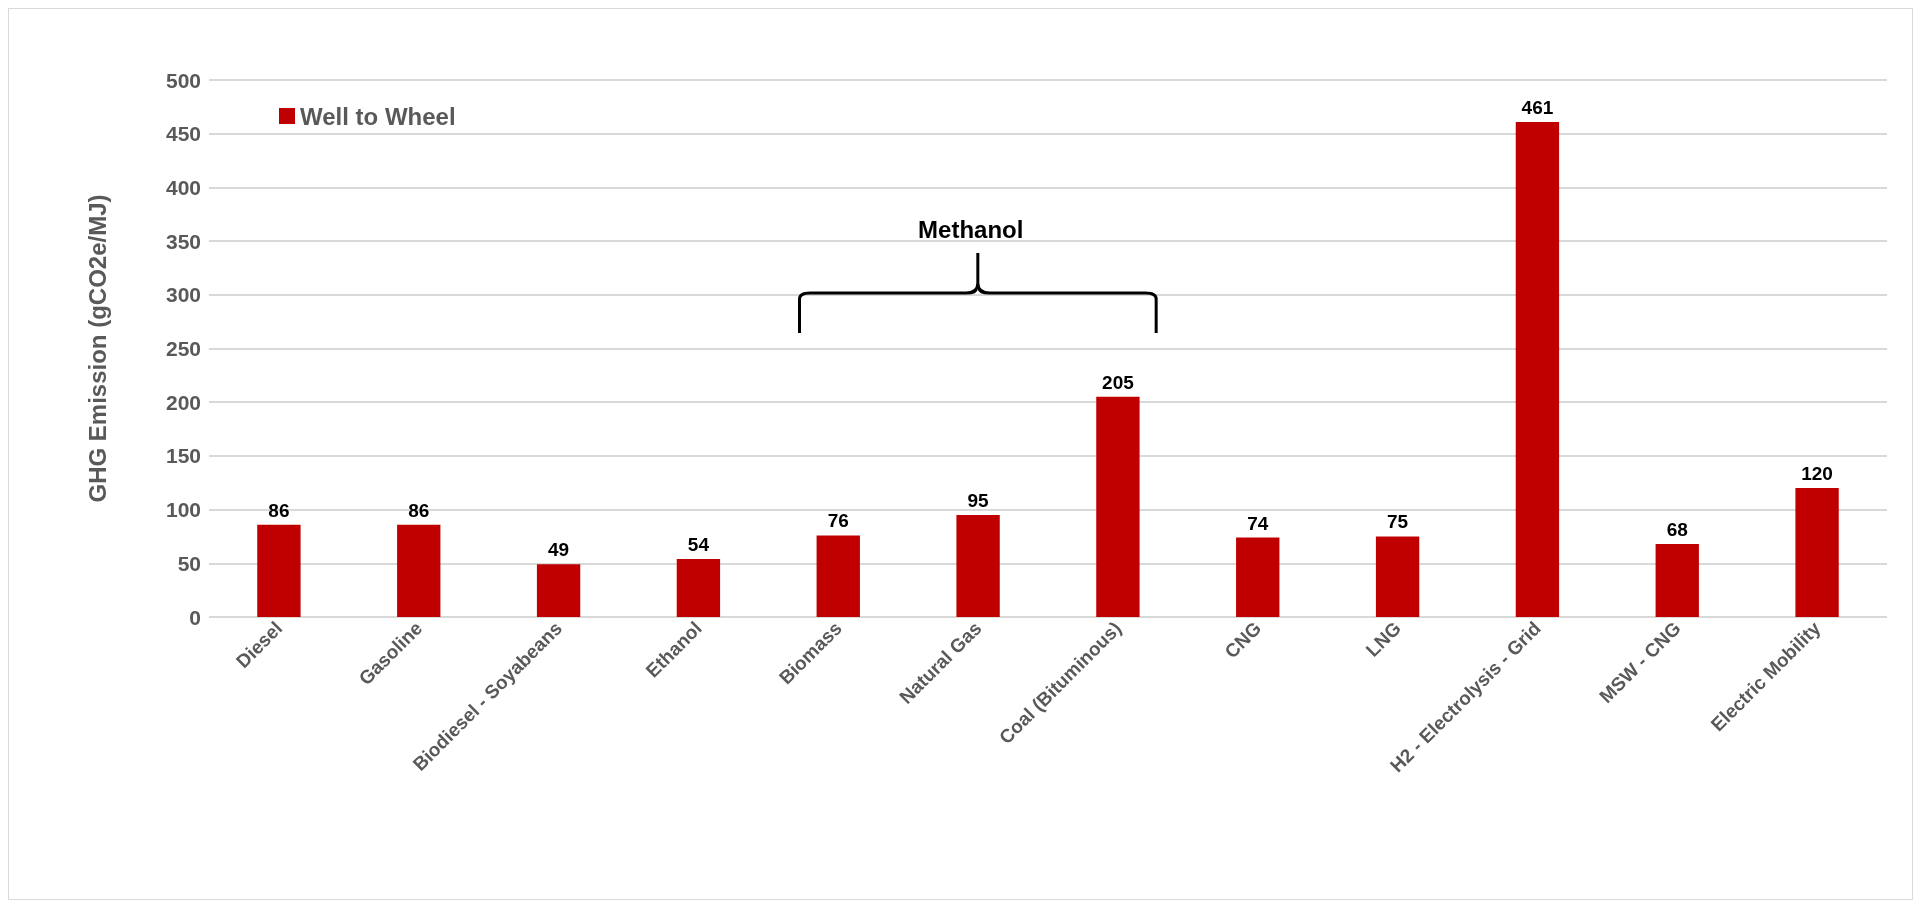  Describe the element at coordinates (183, 80) in the screenshot. I see `y-tick-label: 500` at that location.